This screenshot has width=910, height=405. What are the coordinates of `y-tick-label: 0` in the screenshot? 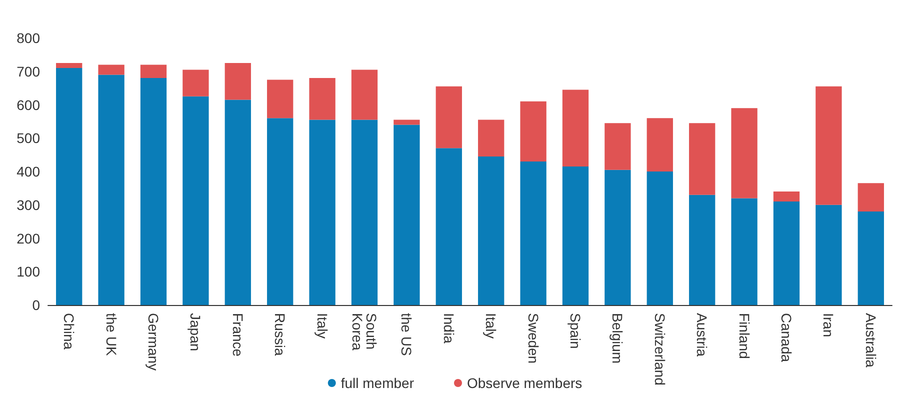 It's located at (36, 305).